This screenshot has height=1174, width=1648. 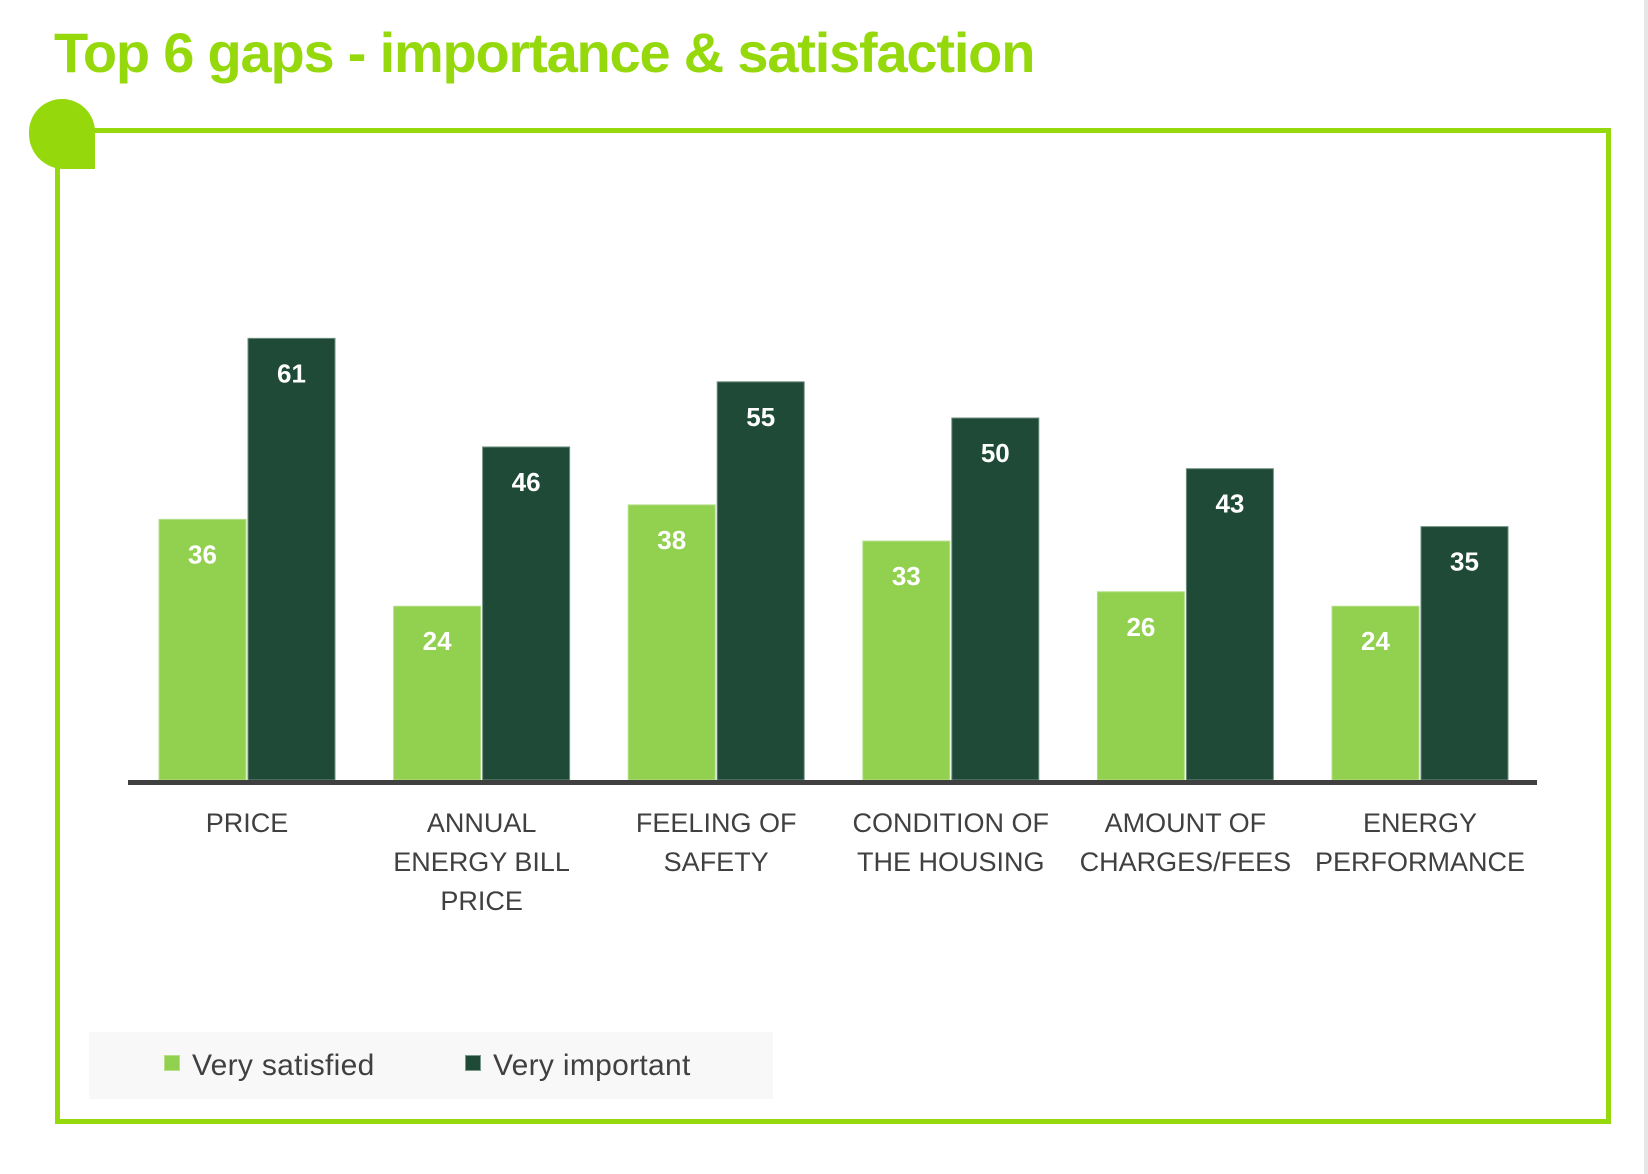 What do you see at coordinates (906, 576) in the screenshot?
I see `data-label-very-satisfied: 33` at bounding box center [906, 576].